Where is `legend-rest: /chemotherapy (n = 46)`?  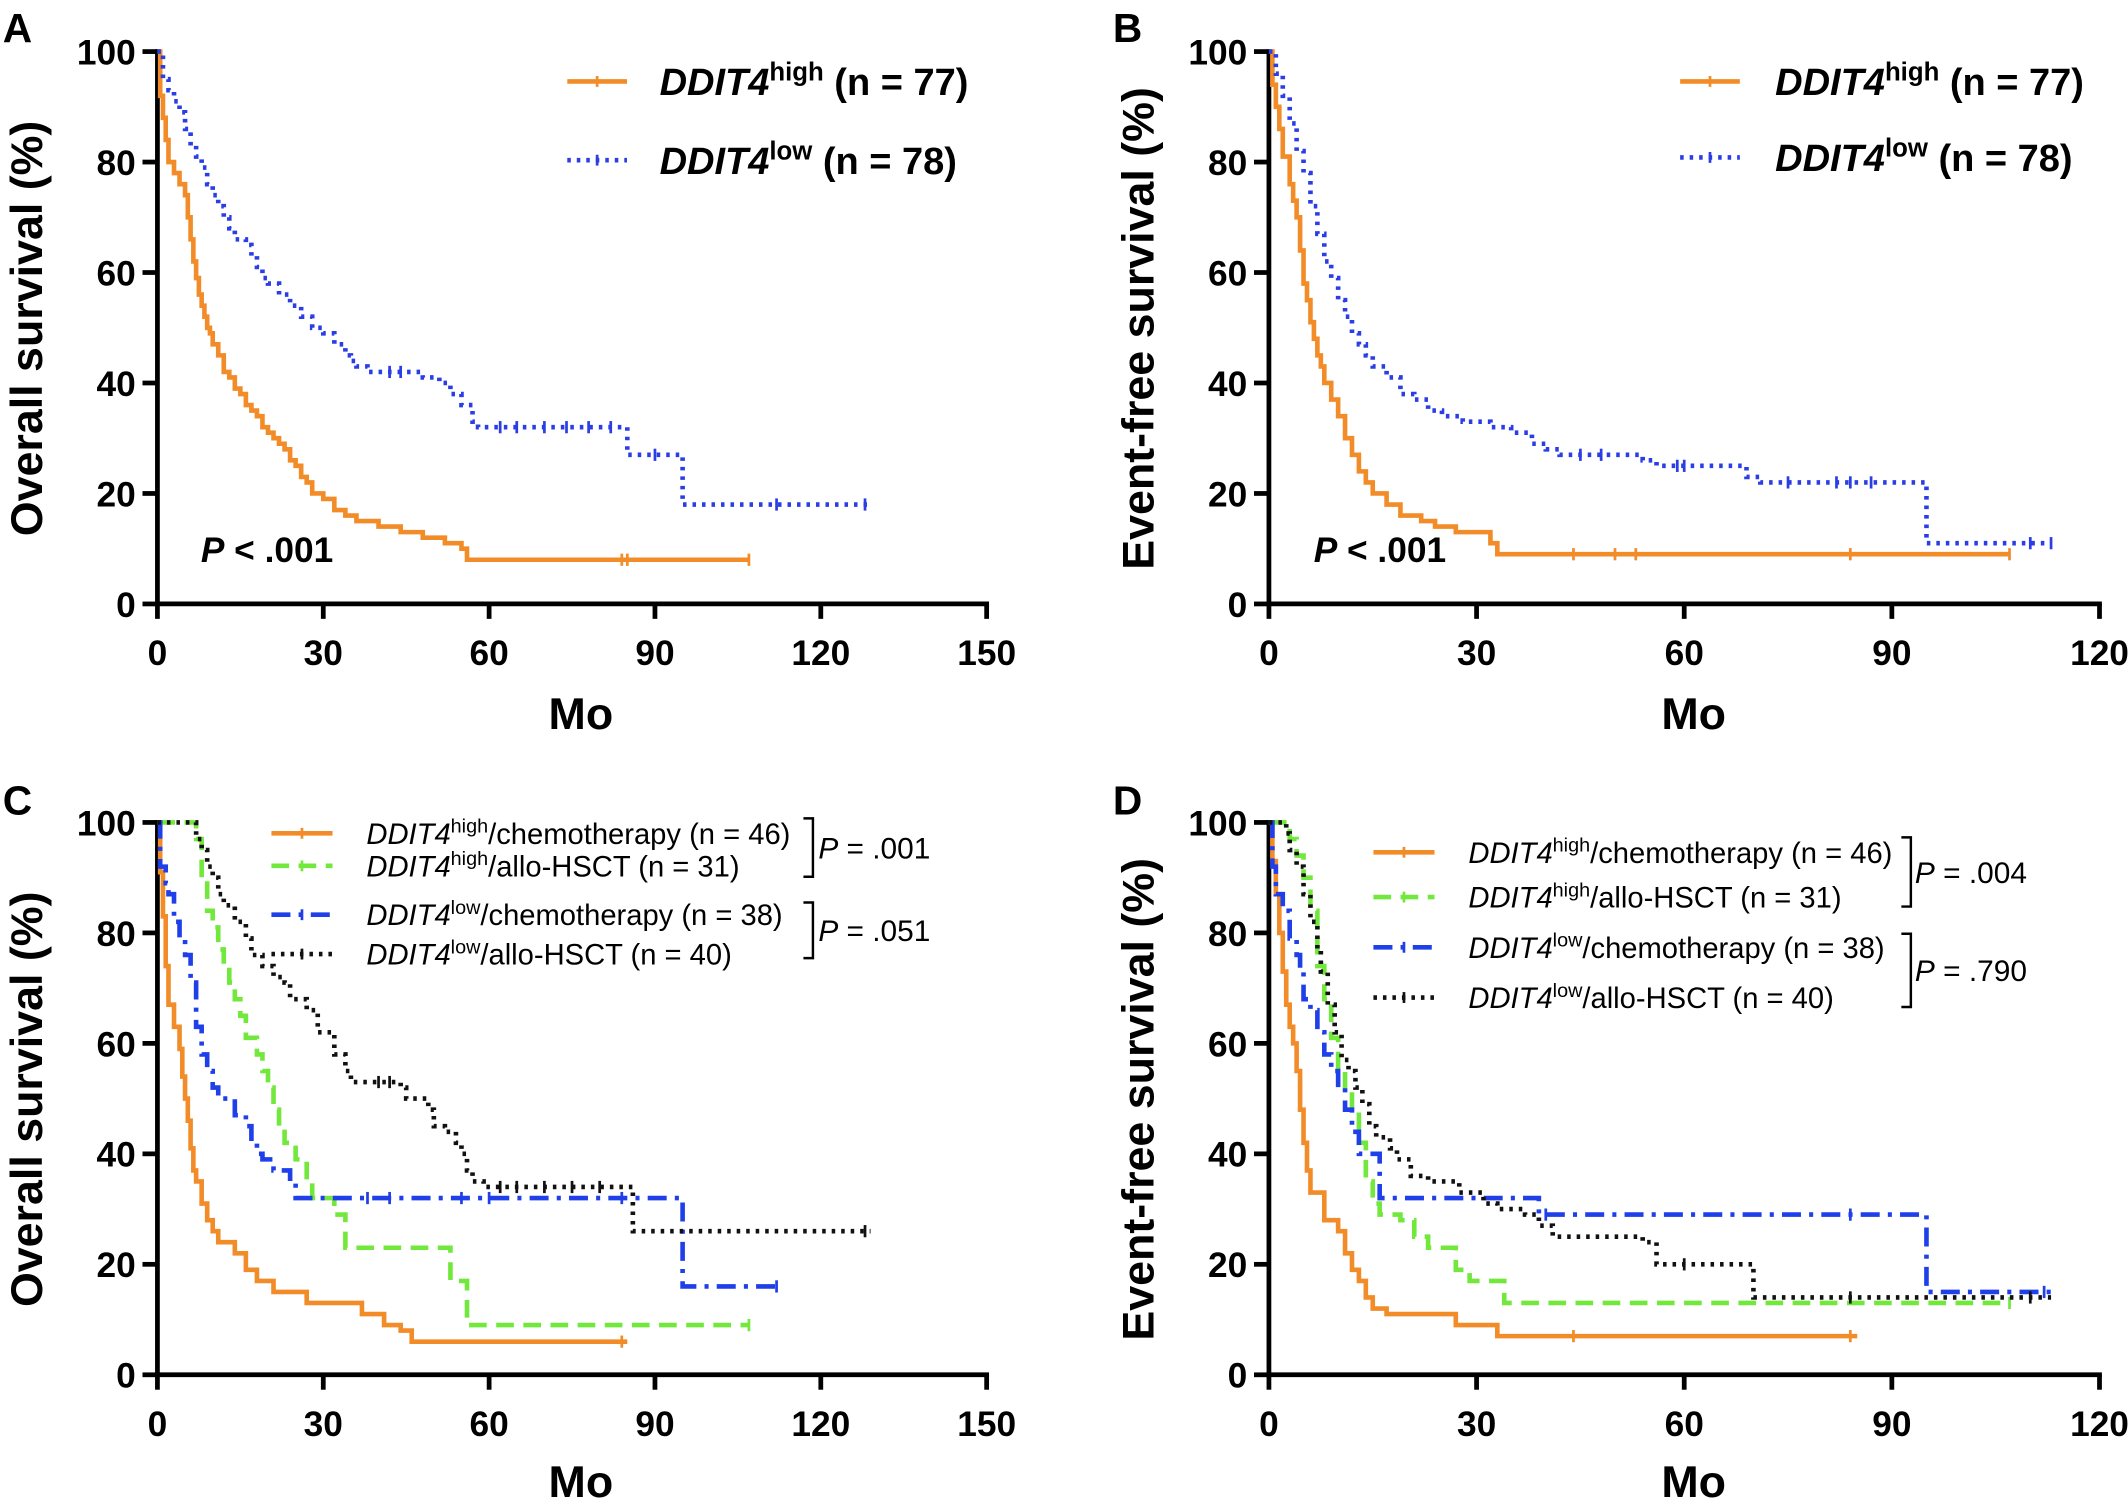
legend-rest: /chemotherapy (n = 46) is located at coordinates (1741, 854).